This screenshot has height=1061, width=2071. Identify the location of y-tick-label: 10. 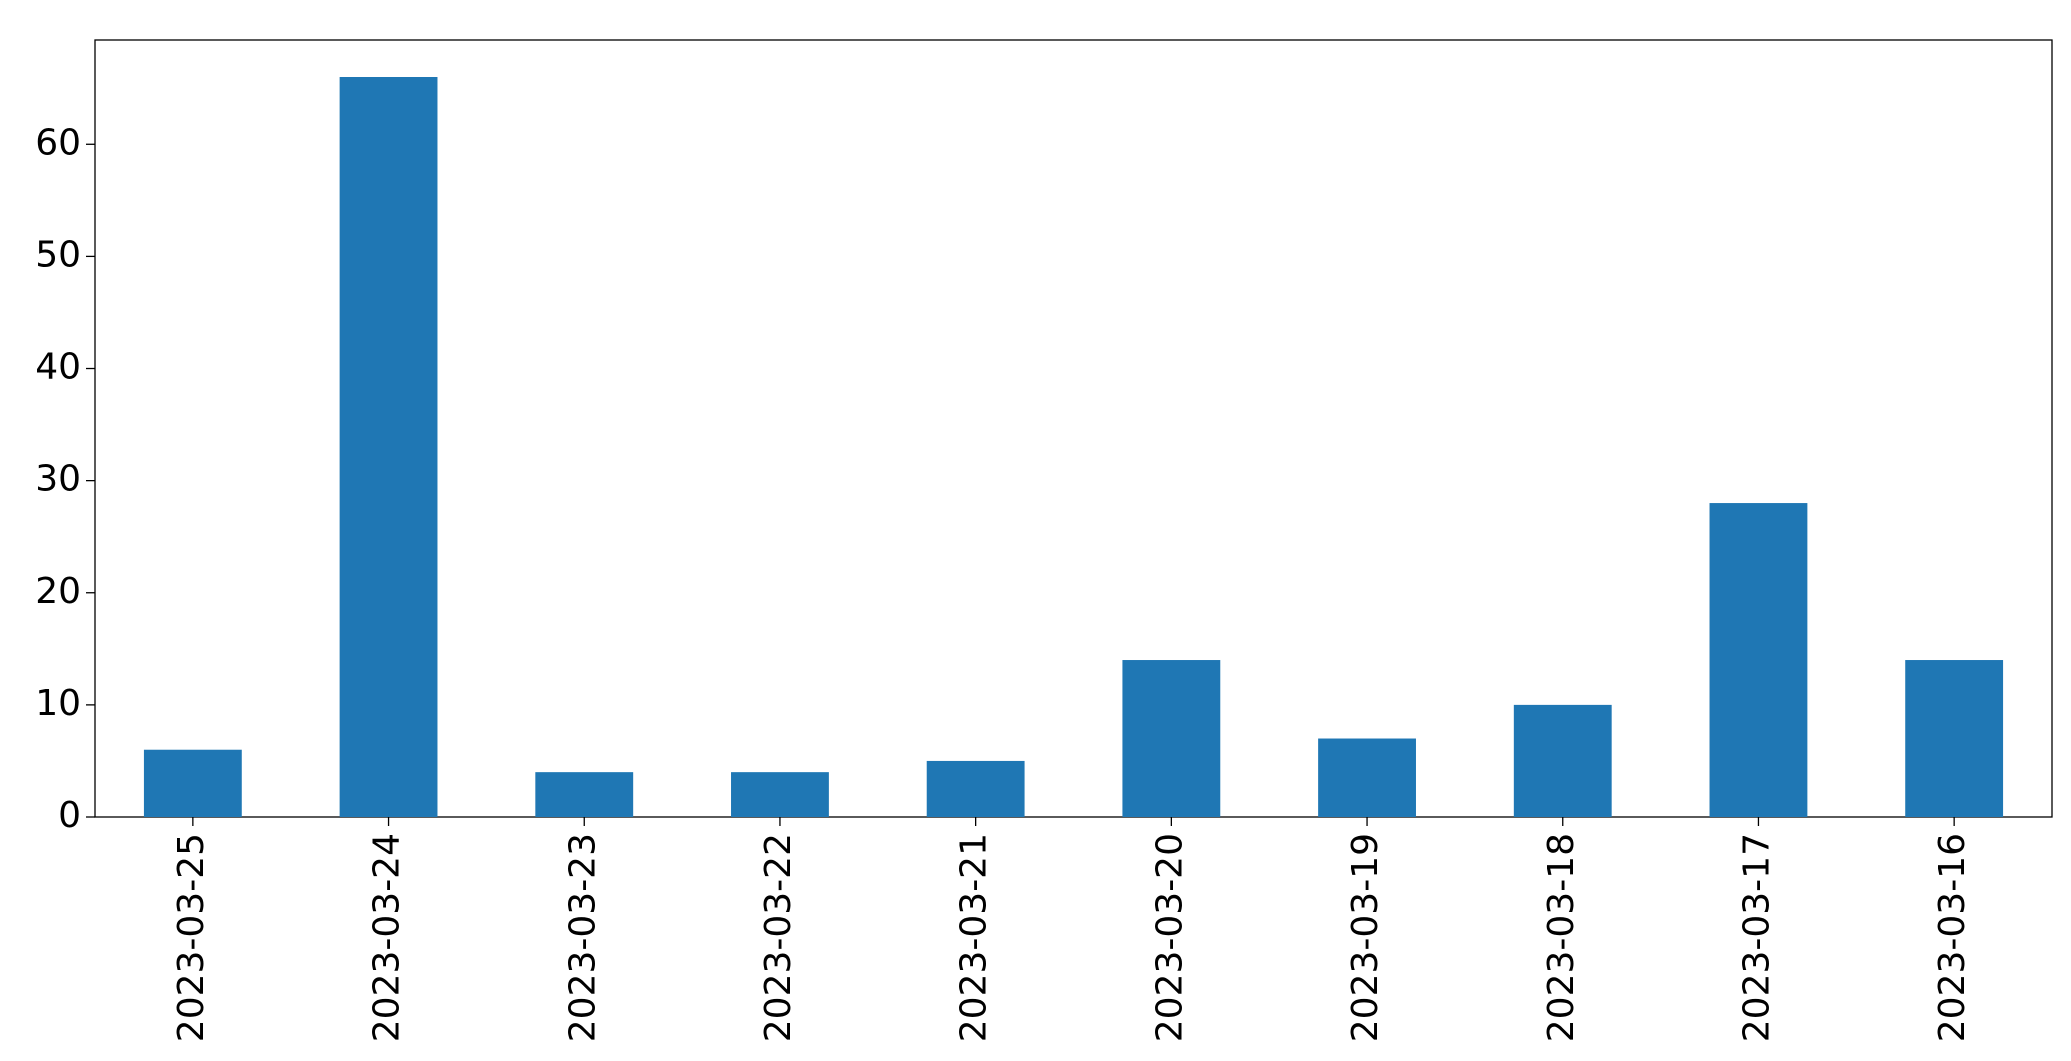
(58, 703).